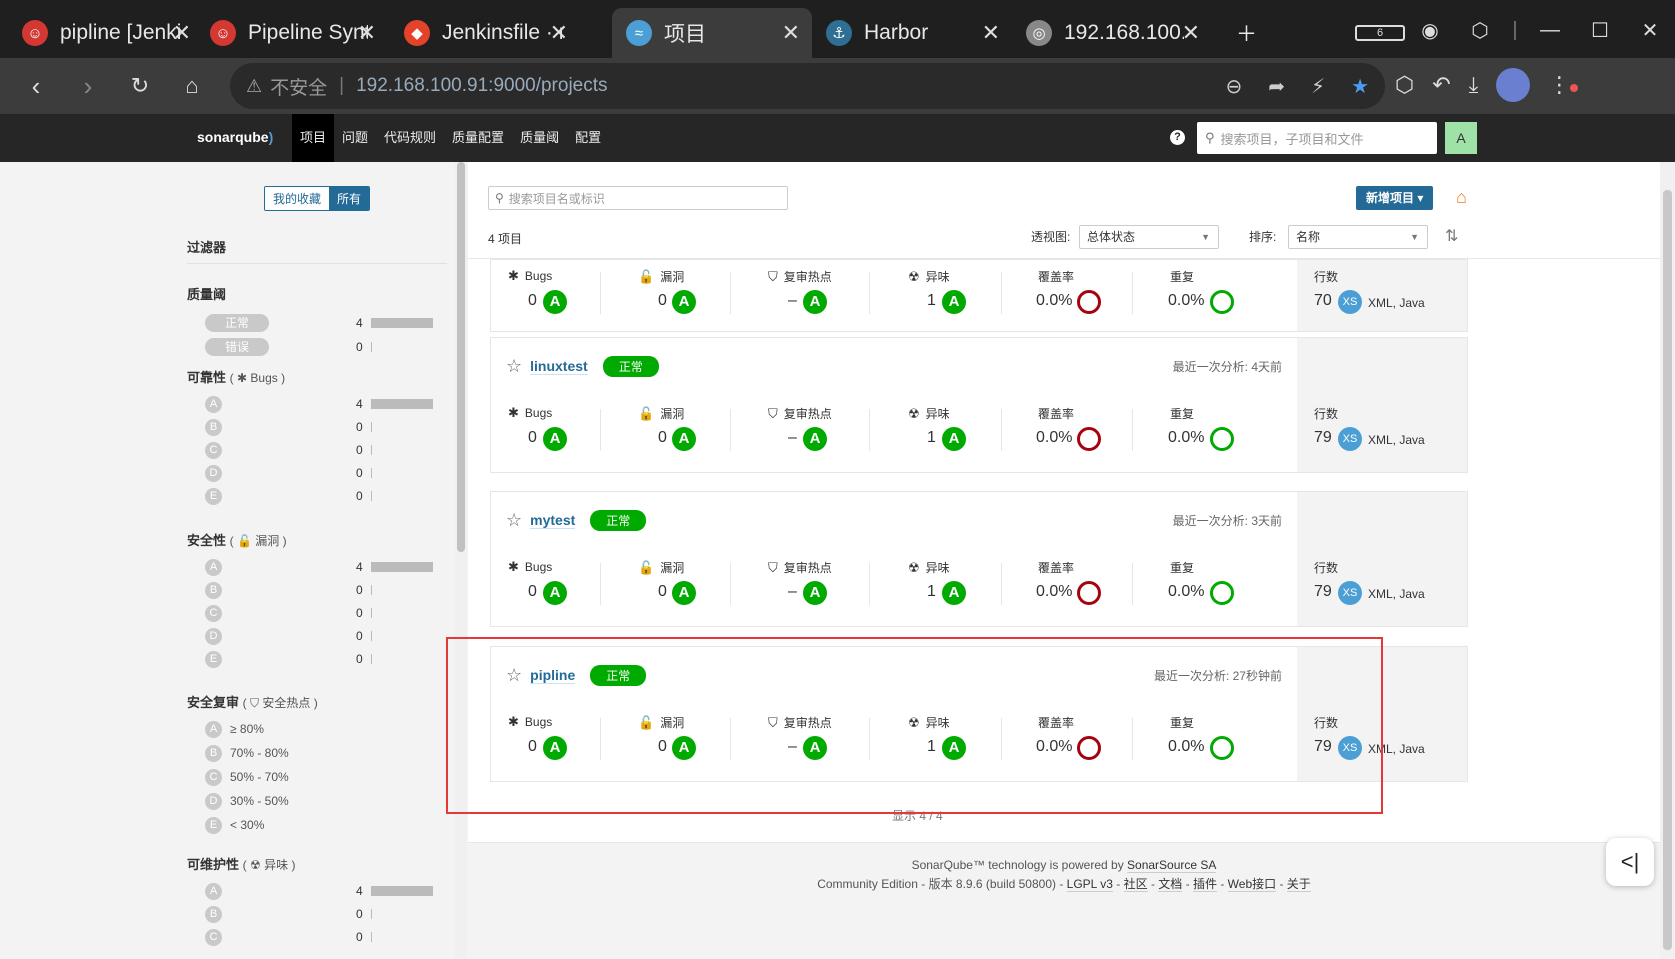 This screenshot has height=959, width=1675. Describe the element at coordinates (140, 85) in the screenshot. I see `reload-icon: ↻` at that location.